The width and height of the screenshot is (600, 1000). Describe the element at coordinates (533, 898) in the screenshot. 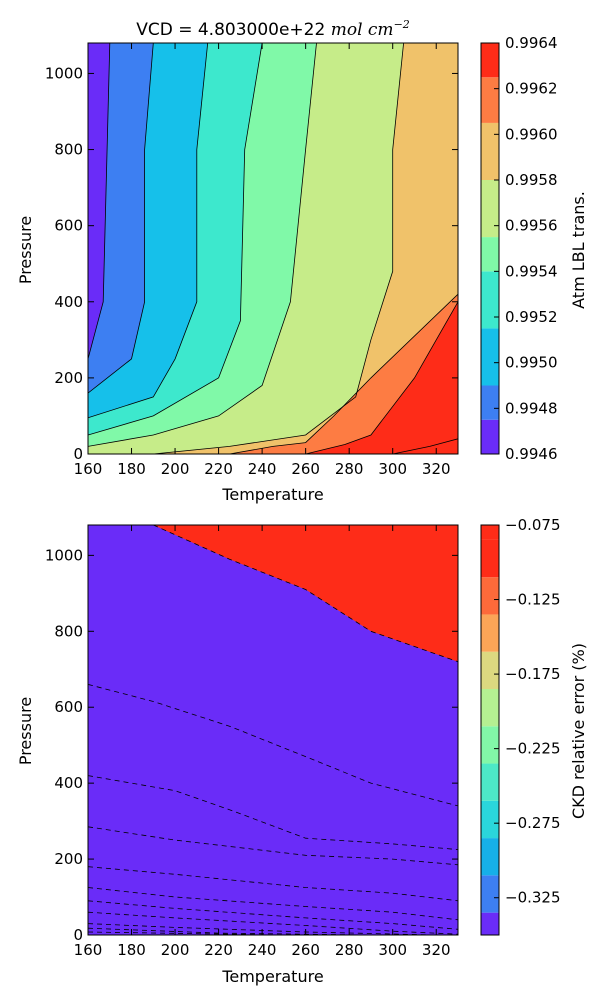

I see `colorbar-tick-label: −0.325` at that location.